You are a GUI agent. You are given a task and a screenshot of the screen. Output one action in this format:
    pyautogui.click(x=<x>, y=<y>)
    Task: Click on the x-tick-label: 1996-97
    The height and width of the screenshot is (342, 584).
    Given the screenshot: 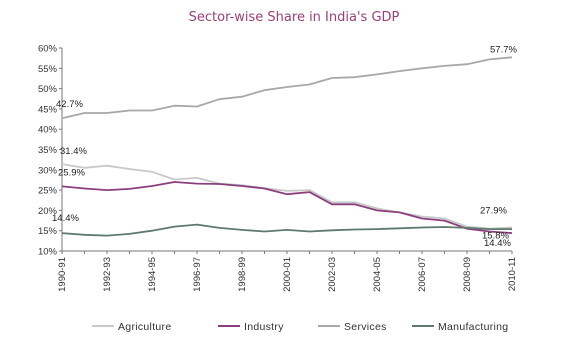 What is the action you would take?
    pyautogui.click(x=197, y=274)
    